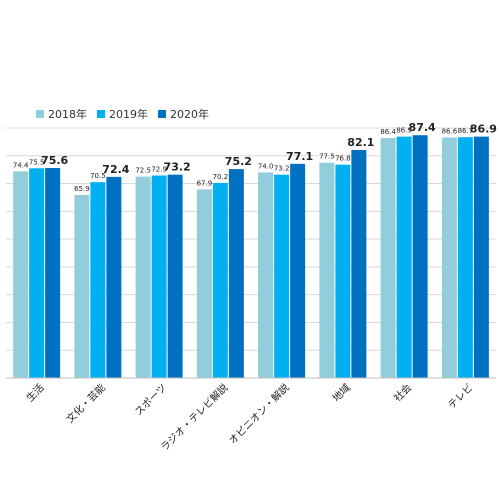  I want to click on data-label-6-0: 86.4, so click(388, 132).